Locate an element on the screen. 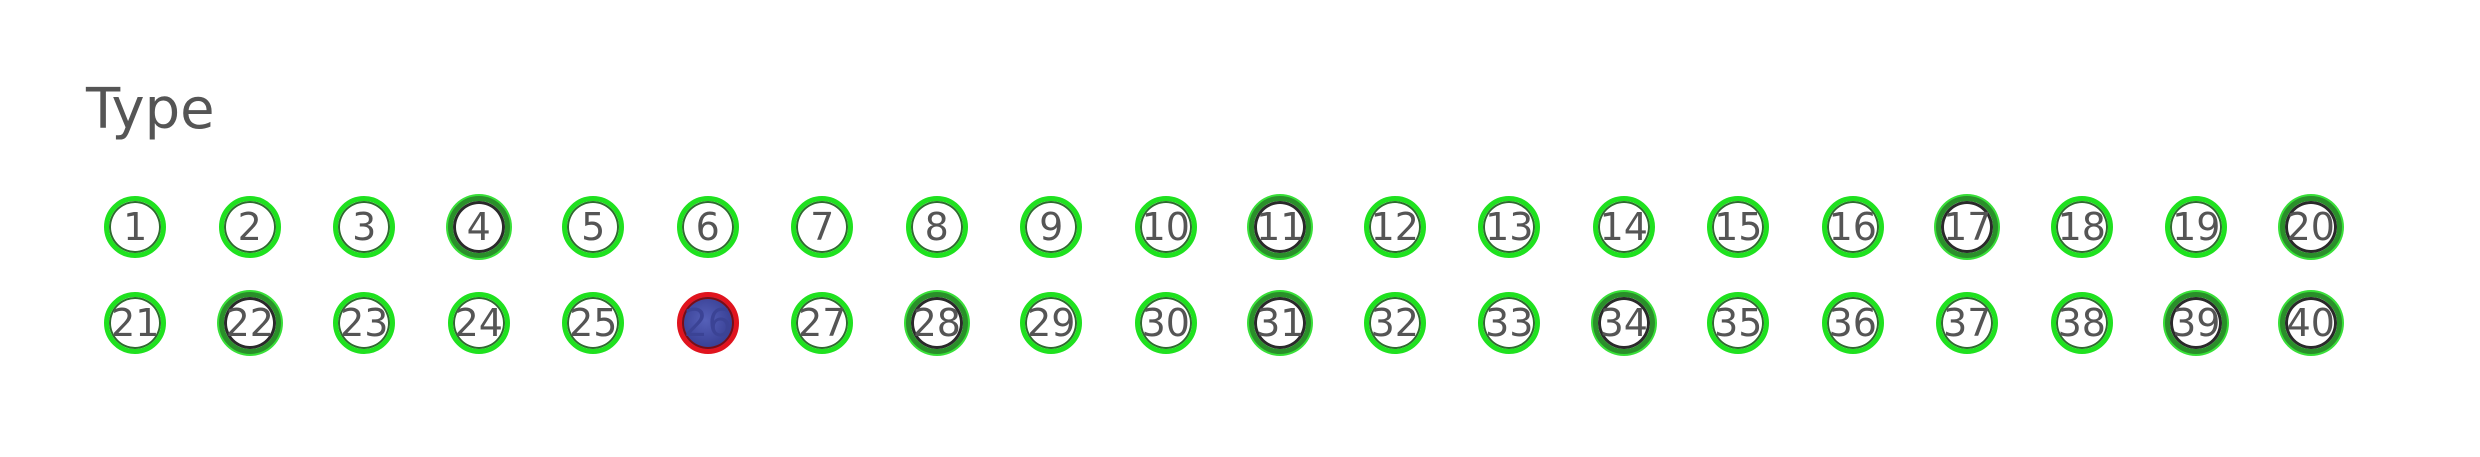 This screenshot has width=2480, height=457. number-cell: 28 is located at coordinates (937, 323).